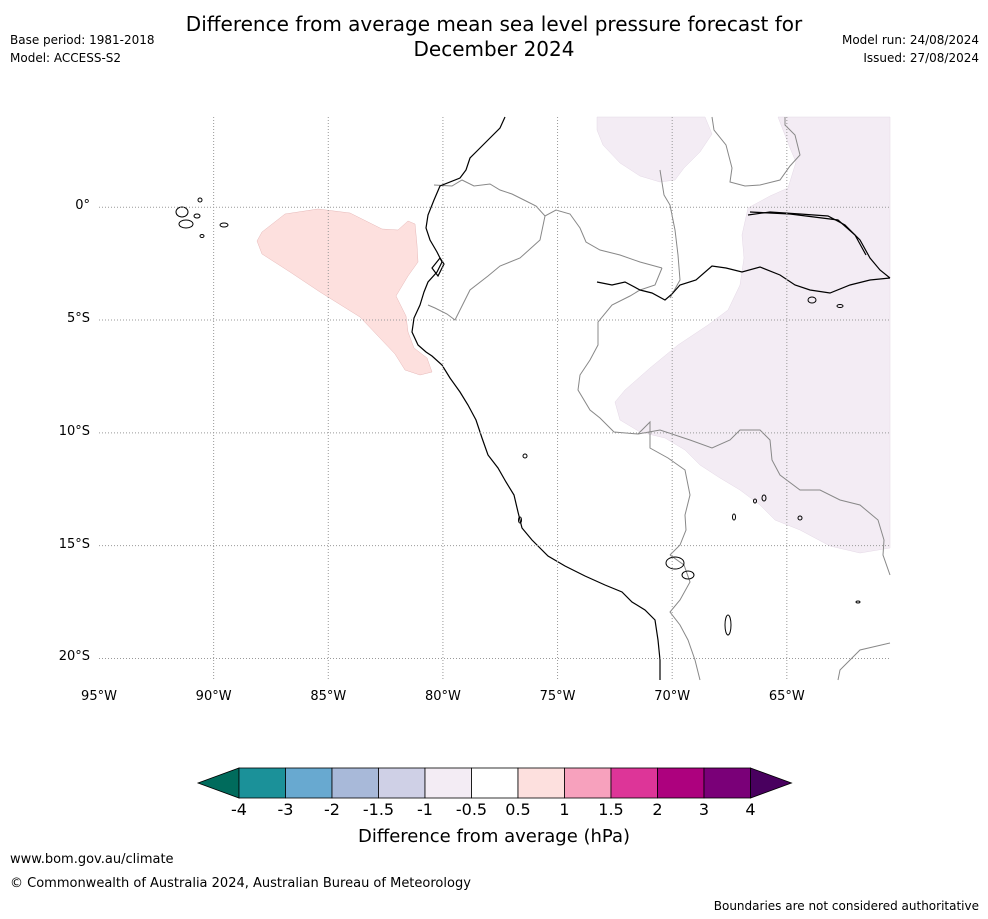 The image size is (988, 919). Describe the element at coordinates (921, 58) in the screenshot. I see `issued-date: Issued: 27/08/2024` at that location.